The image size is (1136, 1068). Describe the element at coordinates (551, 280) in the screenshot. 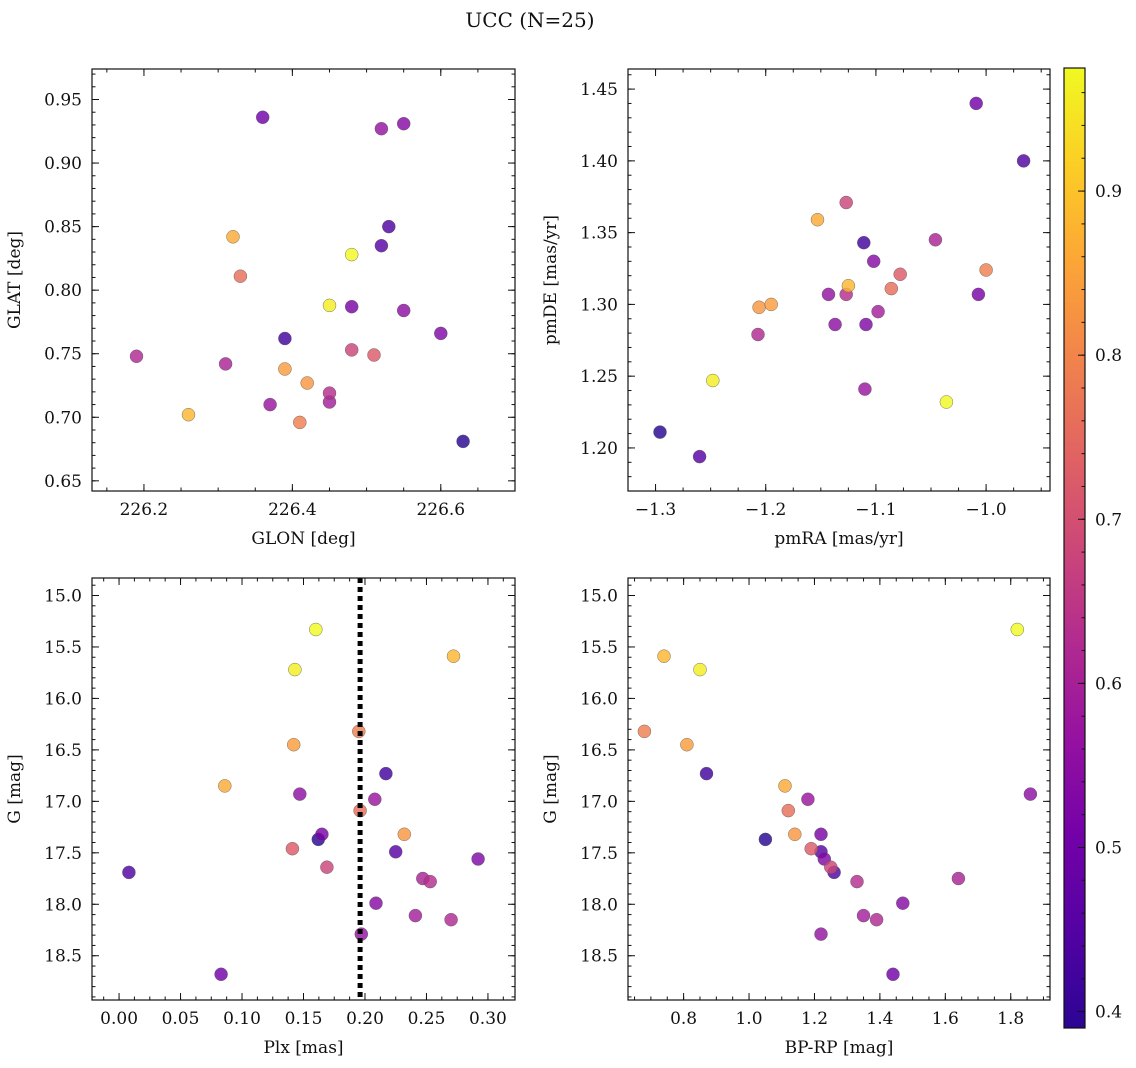

I see `y-axis-label: pmDE [mas/yr]` at that location.